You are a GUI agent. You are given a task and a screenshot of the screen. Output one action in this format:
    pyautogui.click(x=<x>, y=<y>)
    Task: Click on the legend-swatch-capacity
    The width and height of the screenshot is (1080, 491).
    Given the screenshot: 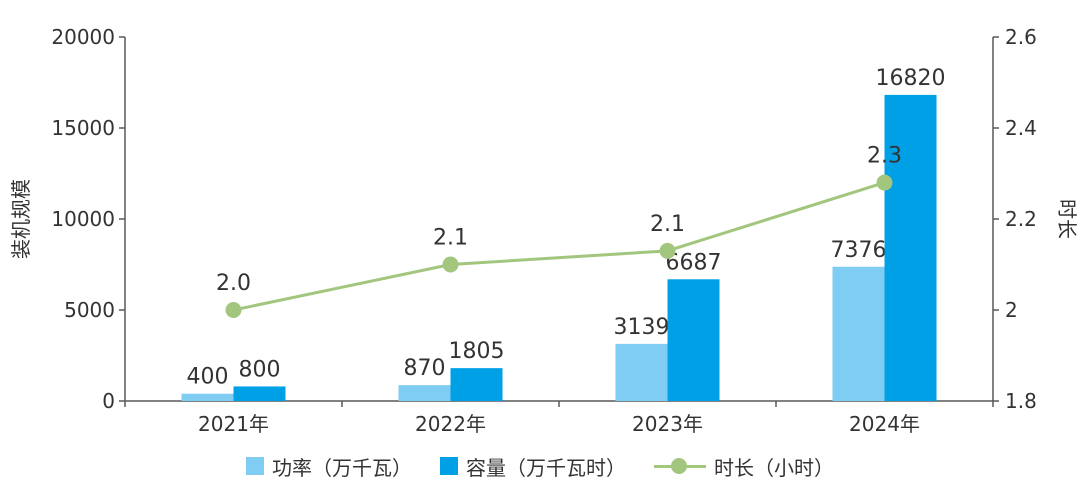 What is the action you would take?
    pyautogui.click(x=449, y=466)
    